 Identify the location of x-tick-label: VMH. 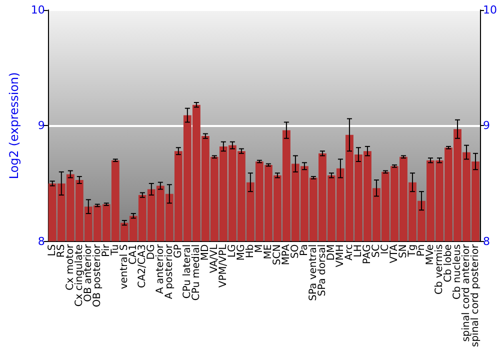
(340, 256).